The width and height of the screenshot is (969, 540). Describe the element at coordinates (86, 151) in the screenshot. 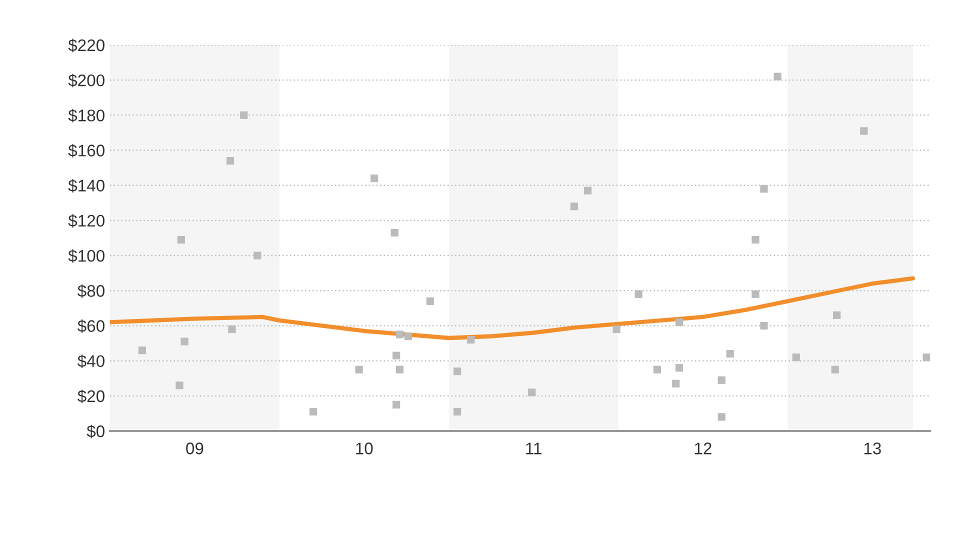

I see `y-tick-label: $160` at that location.